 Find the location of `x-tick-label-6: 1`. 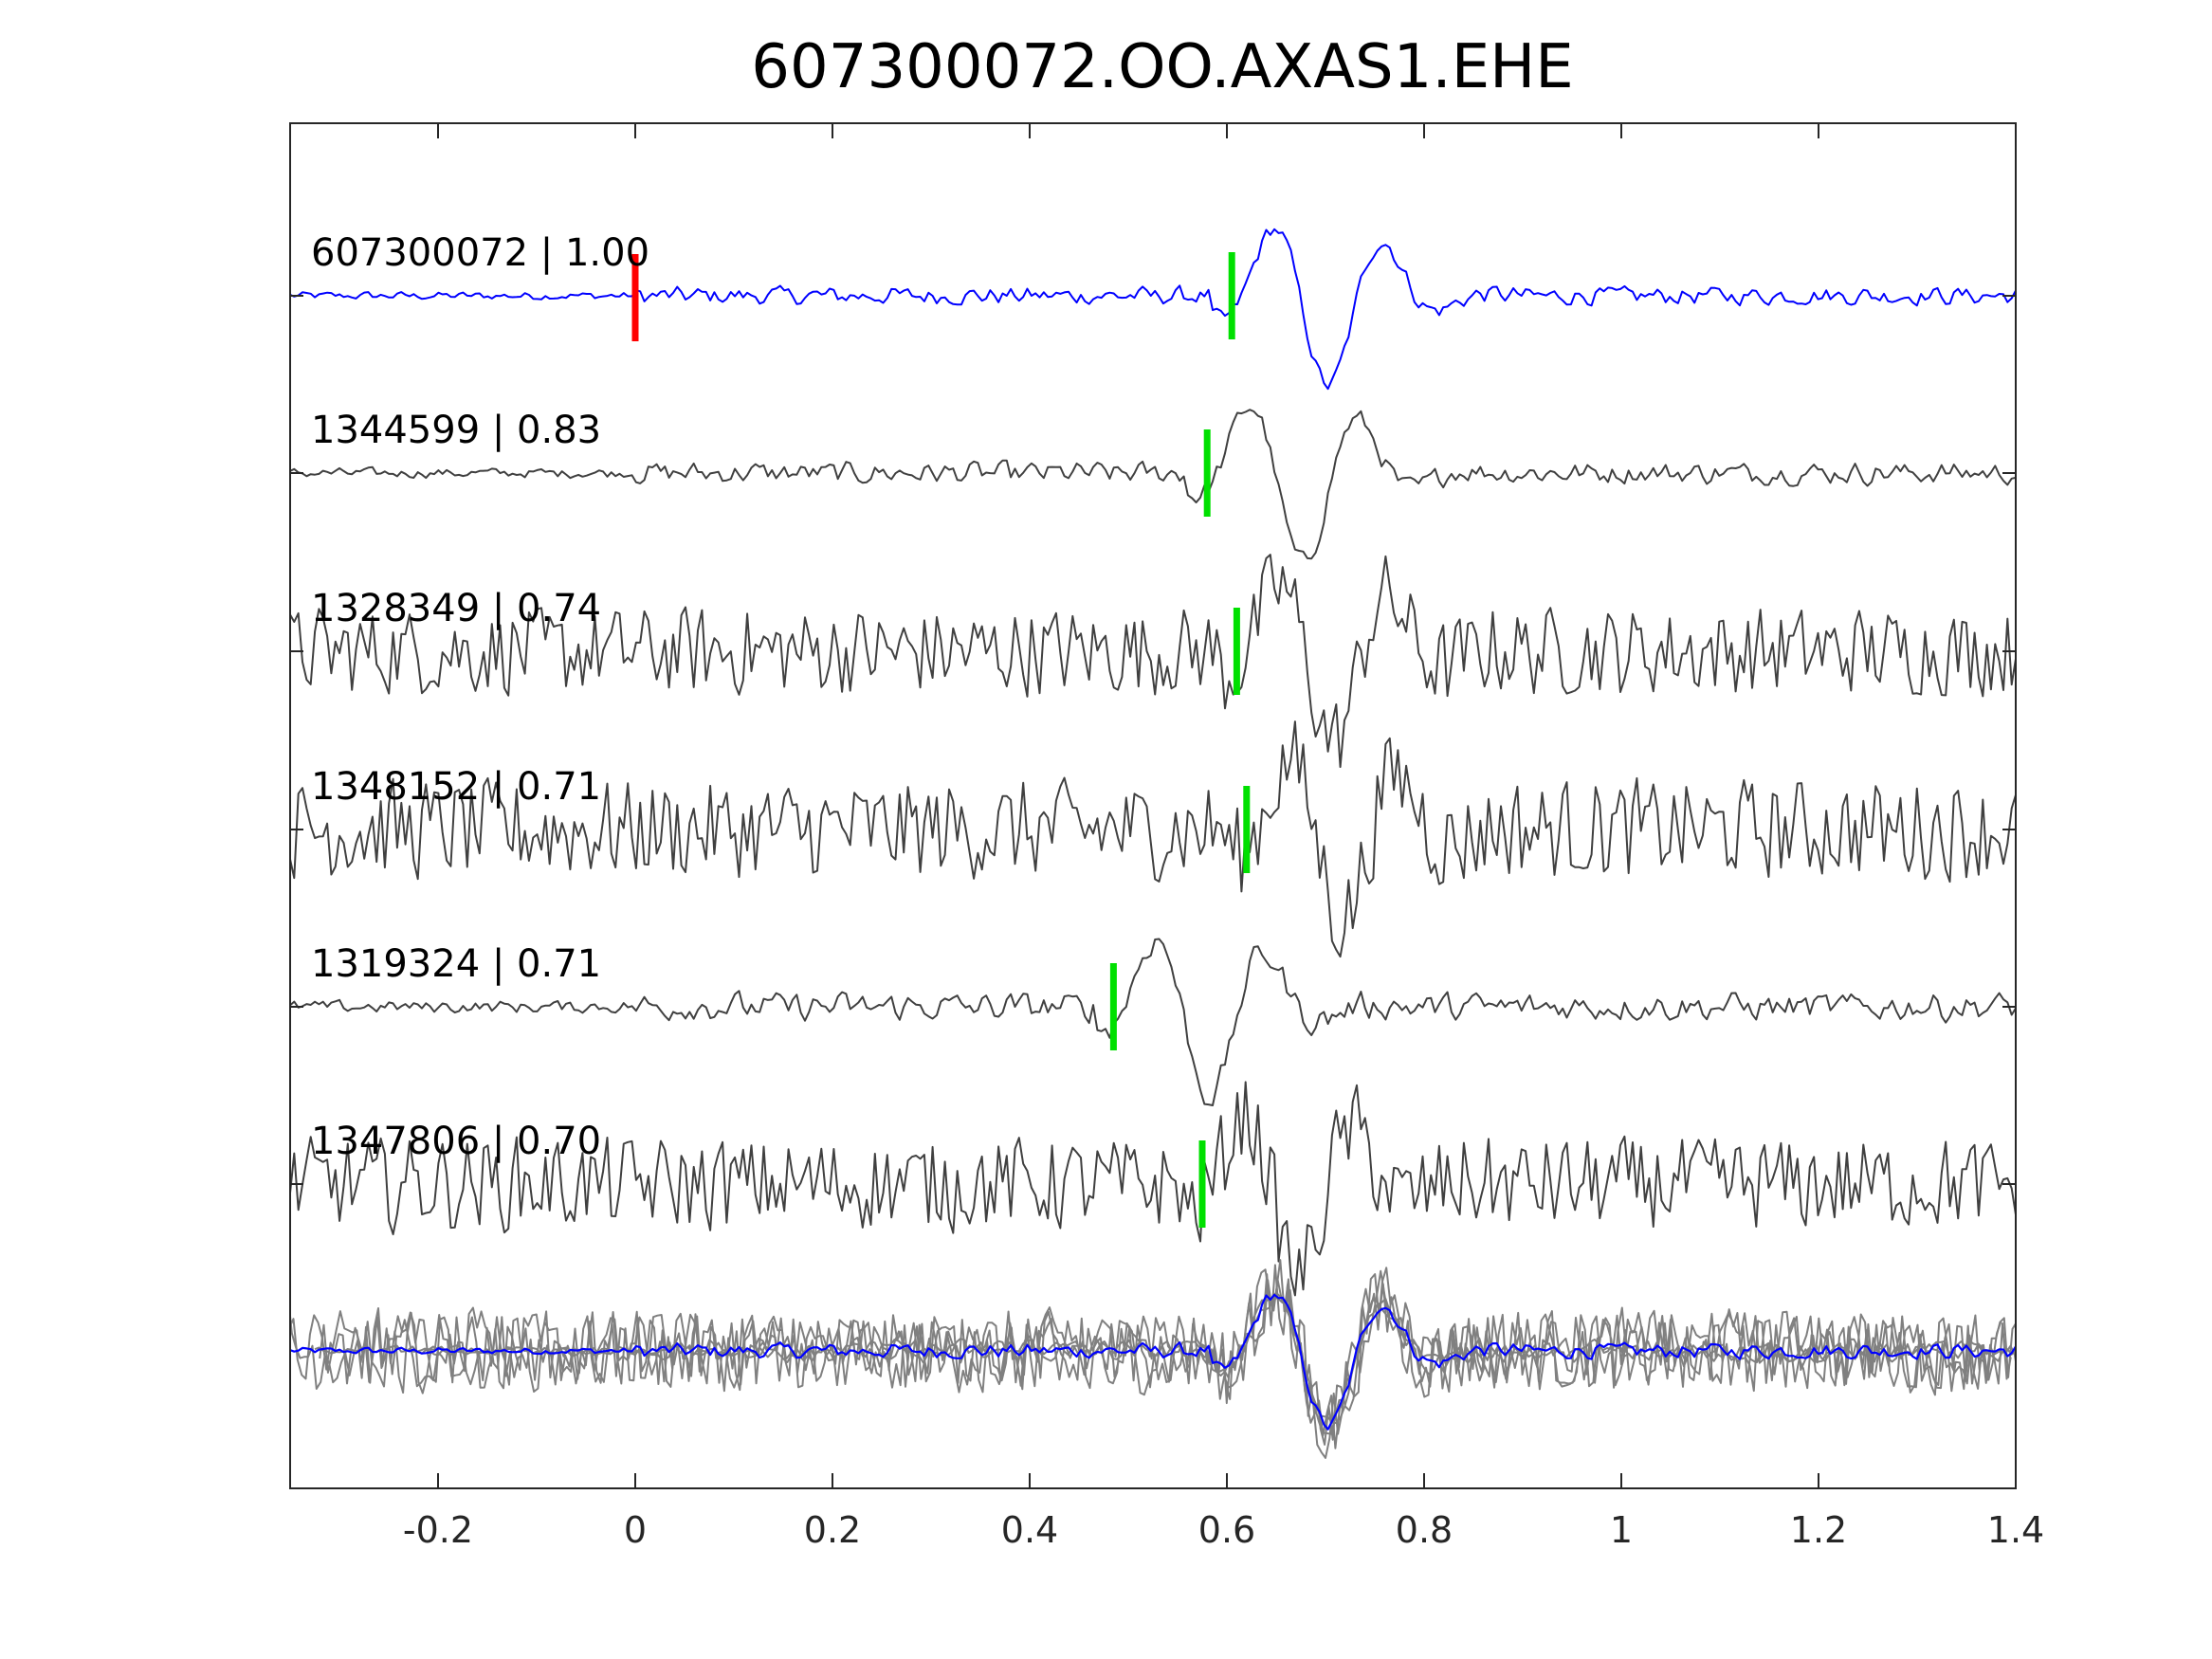

x-tick-label-6: 1 is located at coordinates (1621, 1530).